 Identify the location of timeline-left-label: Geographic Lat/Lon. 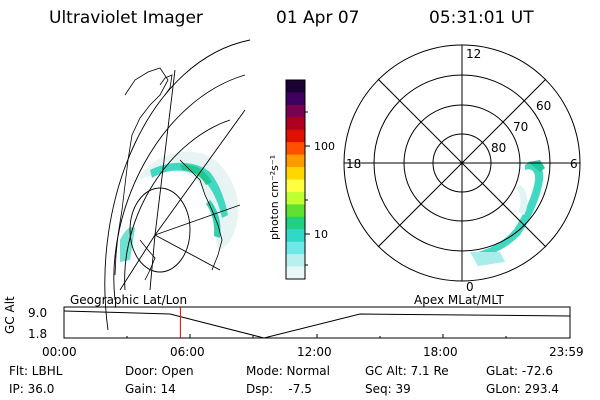
(129, 300).